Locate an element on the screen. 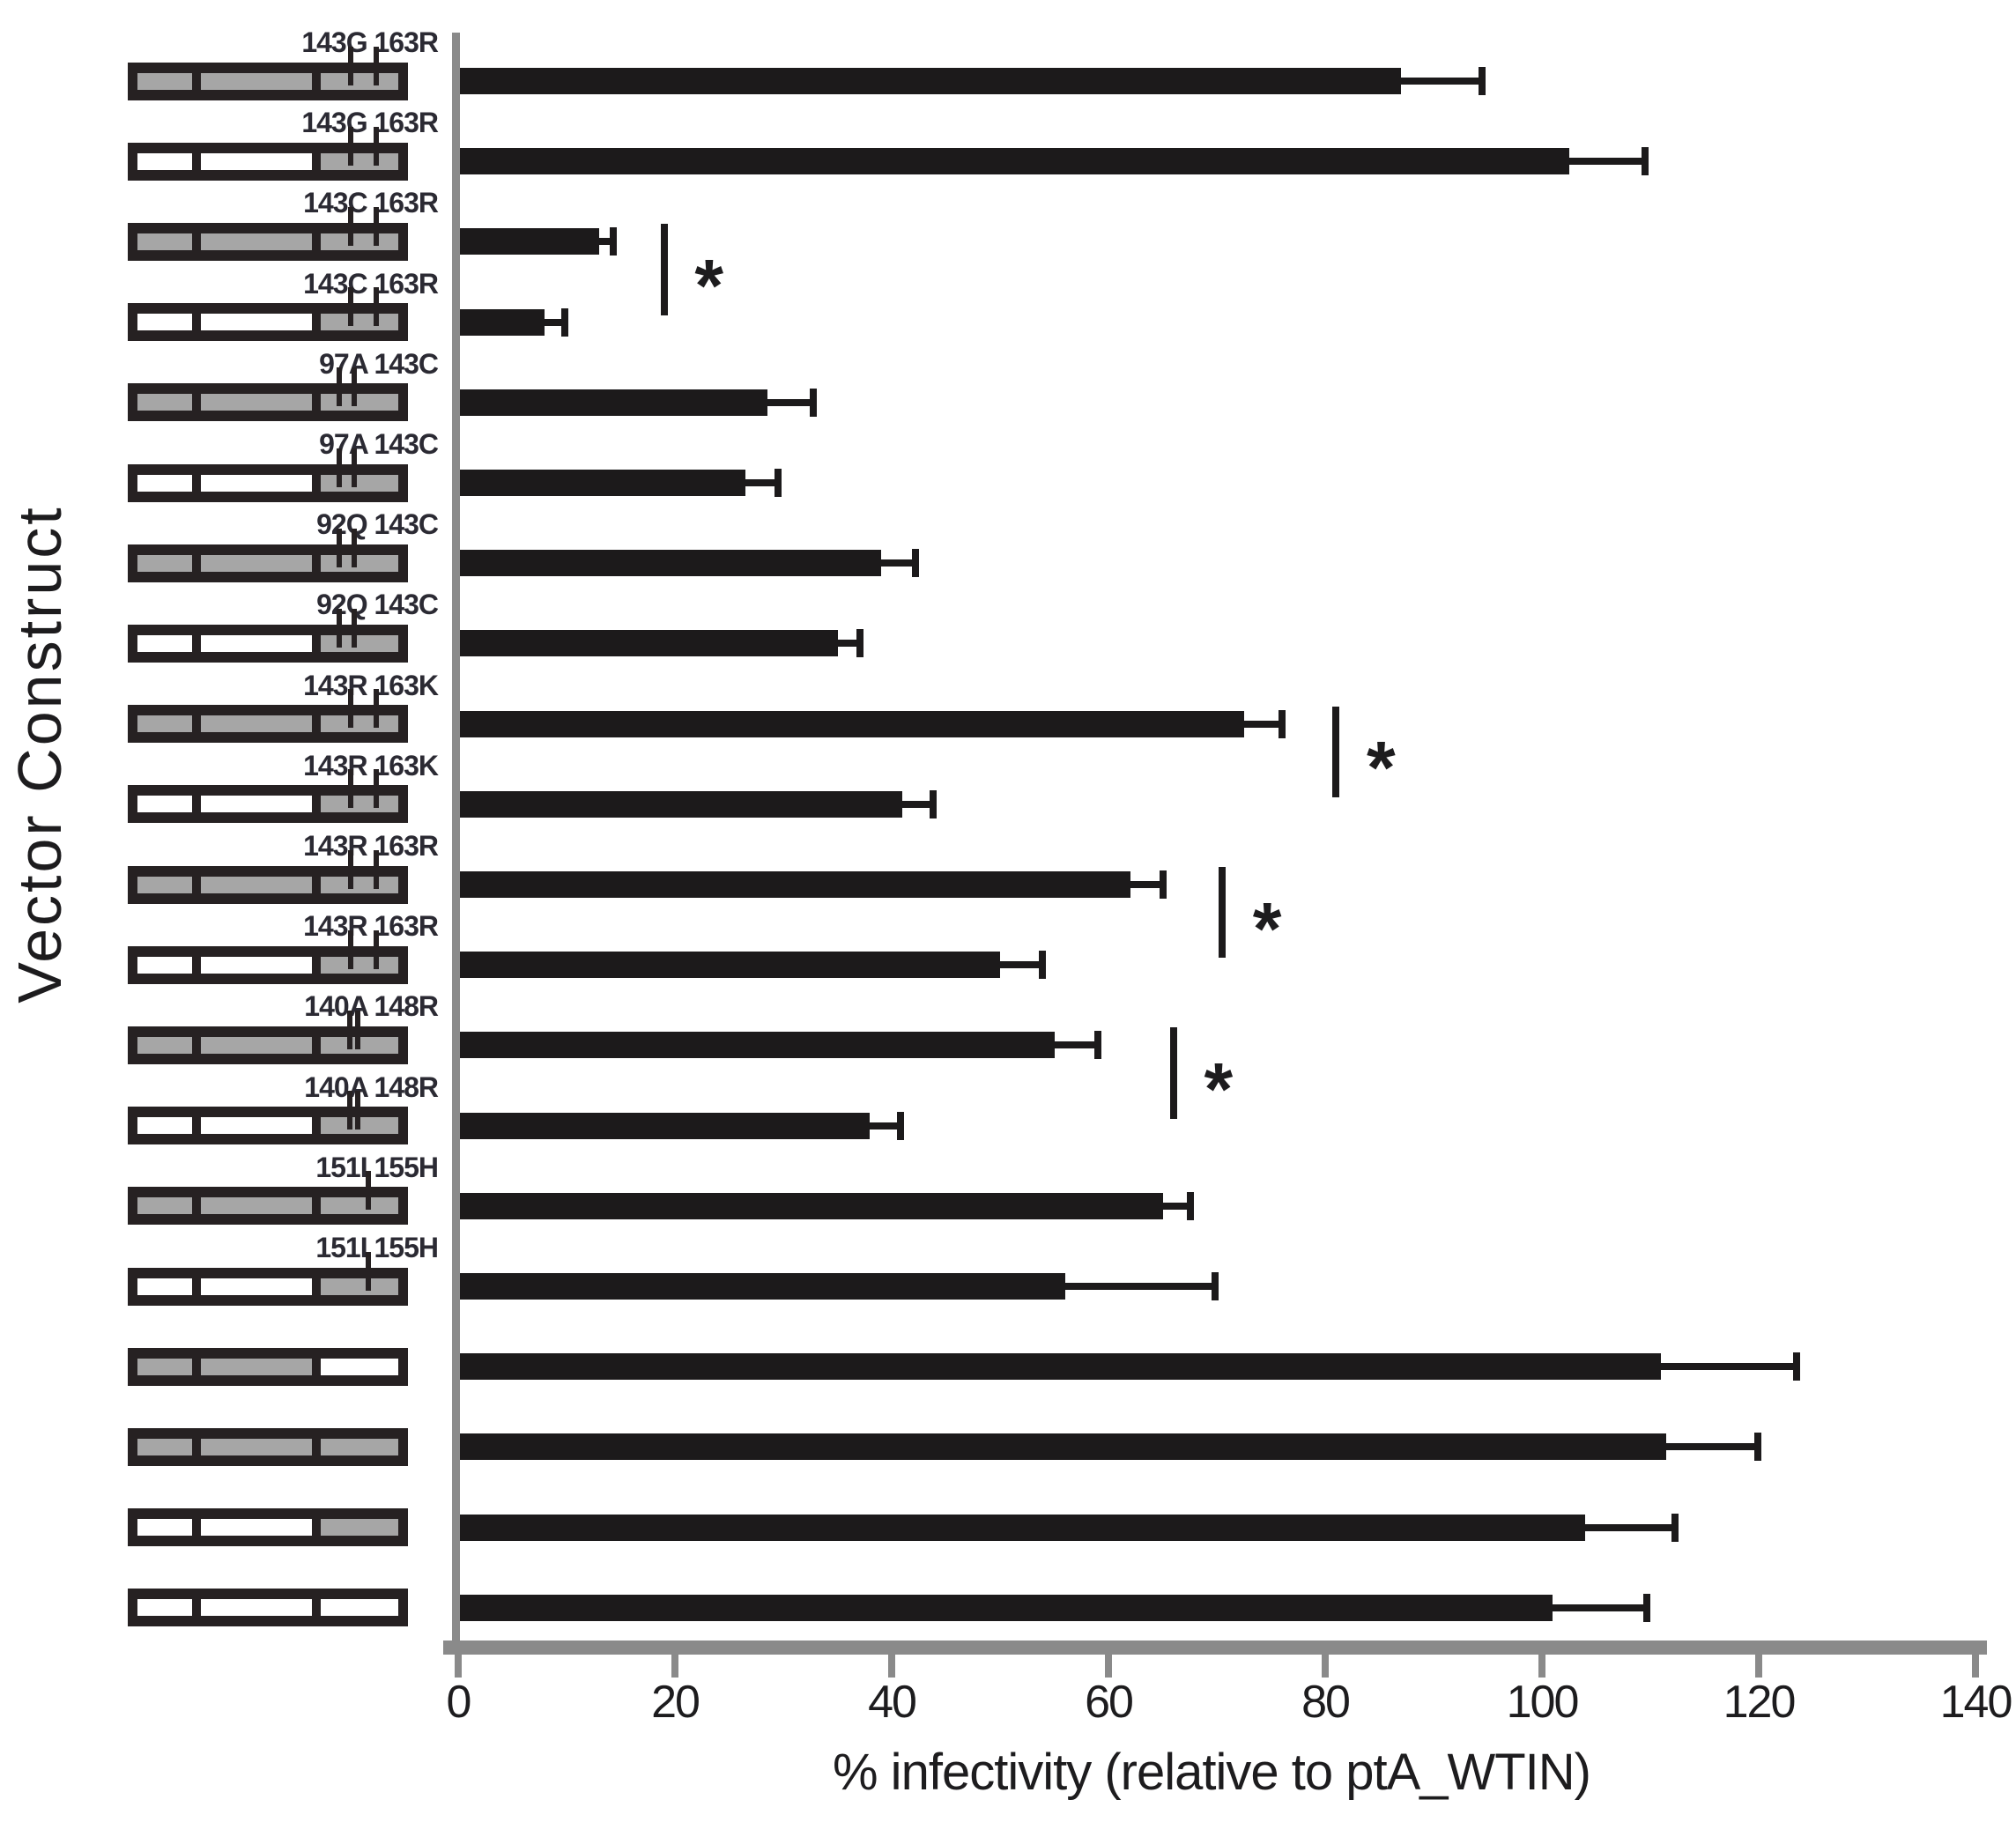 This screenshot has height=1822, width=2016. x-axis-line is located at coordinates (1215, 1648).